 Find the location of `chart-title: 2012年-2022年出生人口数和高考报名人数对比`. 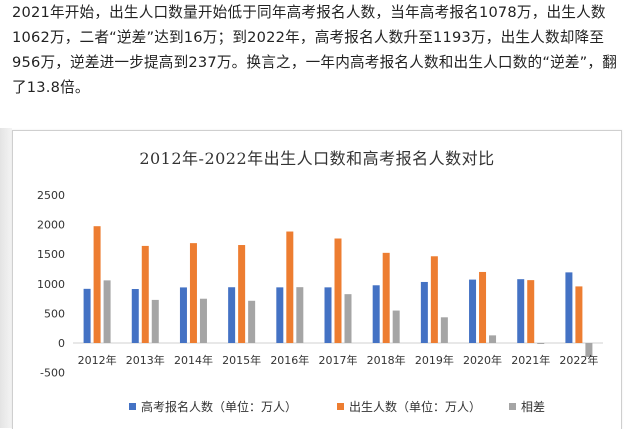

chart-title: 2012年-2022年出生人口数和高考报名人数对比 is located at coordinates (317, 158).